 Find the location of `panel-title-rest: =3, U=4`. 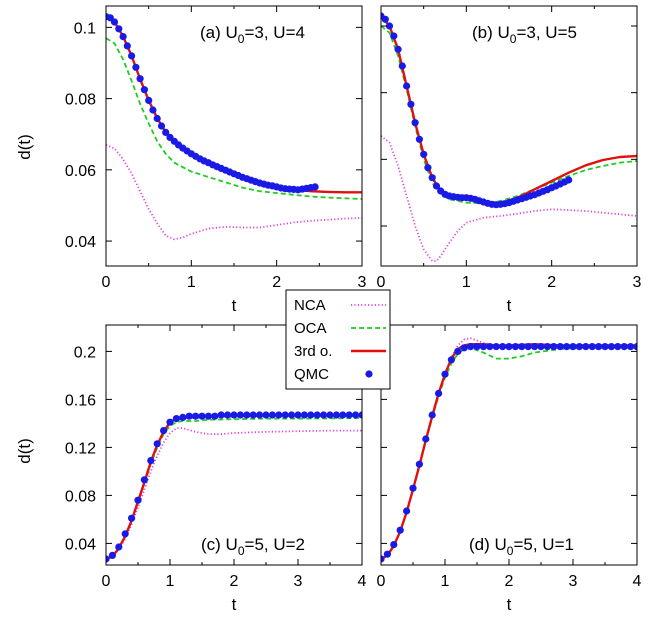

panel-title-rest: =3, U=4 is located at coordinates (274, 32).